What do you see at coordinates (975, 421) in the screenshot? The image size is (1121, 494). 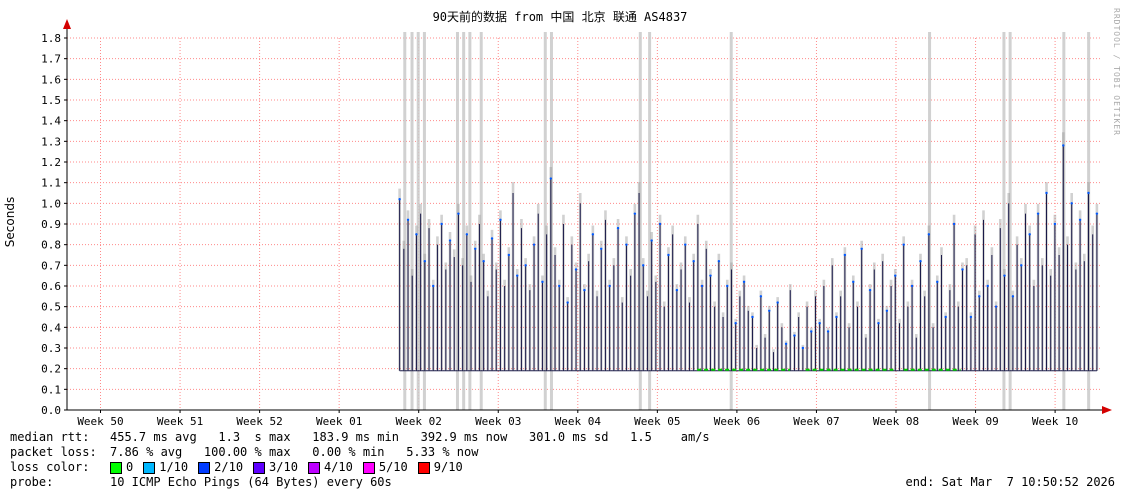 I see `svg-text: Week 09` at bounding box center [975, 421].